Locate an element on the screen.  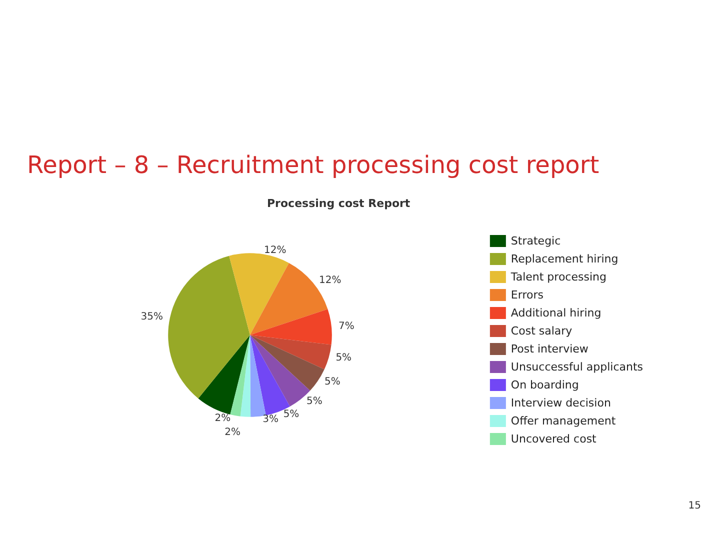
legend-label: Interview decision is located at coordinates (560, 403).